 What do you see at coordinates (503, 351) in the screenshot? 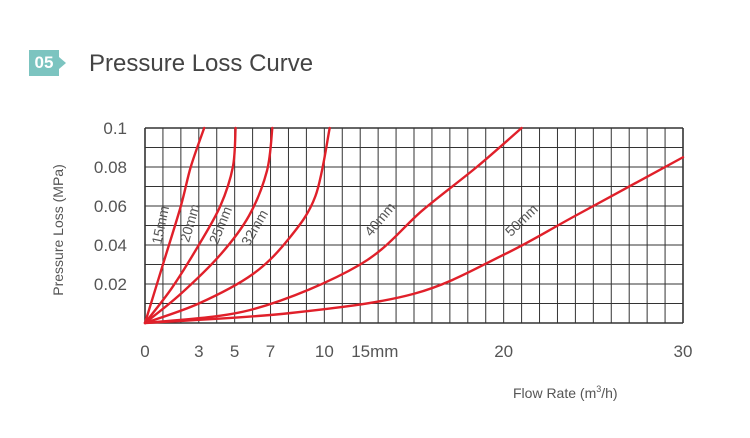
I see `x-tick-label: 20` at bounding box center [503, 351].